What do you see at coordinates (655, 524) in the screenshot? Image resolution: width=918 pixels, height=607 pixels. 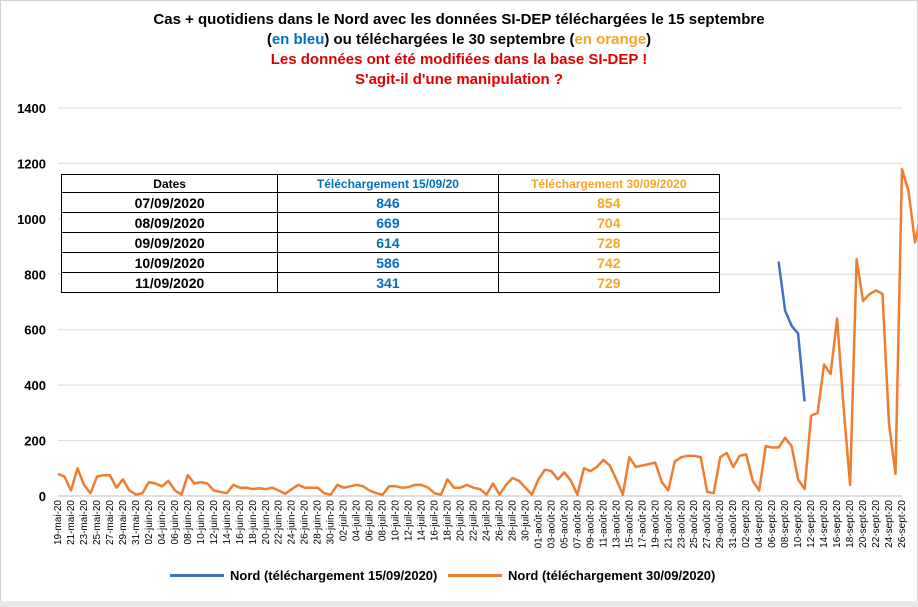 I see `x-tick-label: 19-août-20` at bounding box center [655, 524].